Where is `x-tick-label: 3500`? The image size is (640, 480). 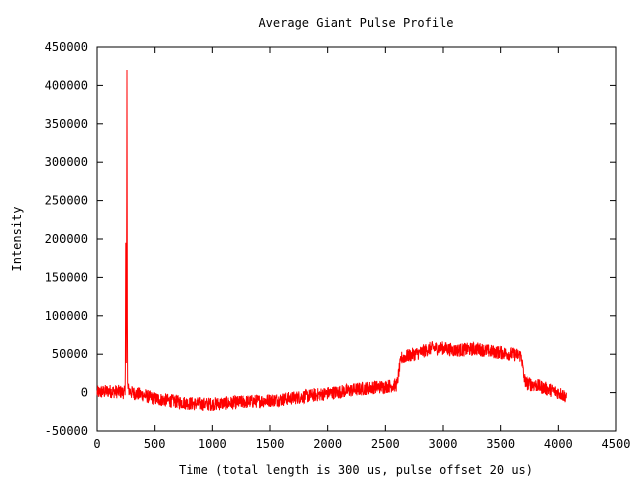
x-tick-label: 3500 is located at coordinates (500, 444).